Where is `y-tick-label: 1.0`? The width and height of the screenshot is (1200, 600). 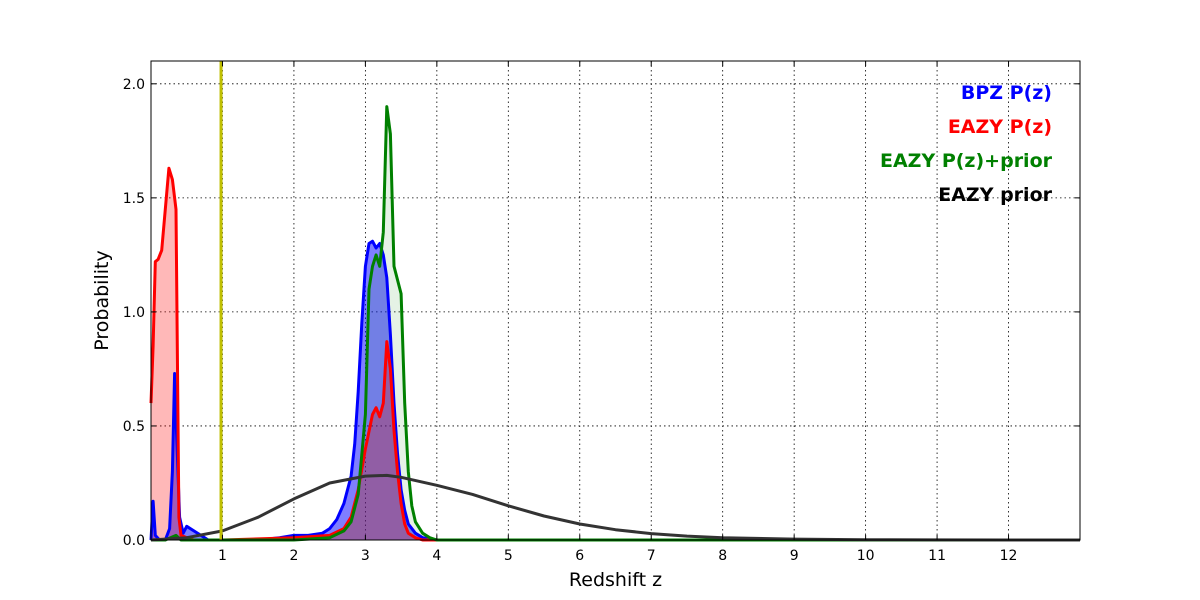
y-tick-label: 1.0 is located at coordinates (134, 313).